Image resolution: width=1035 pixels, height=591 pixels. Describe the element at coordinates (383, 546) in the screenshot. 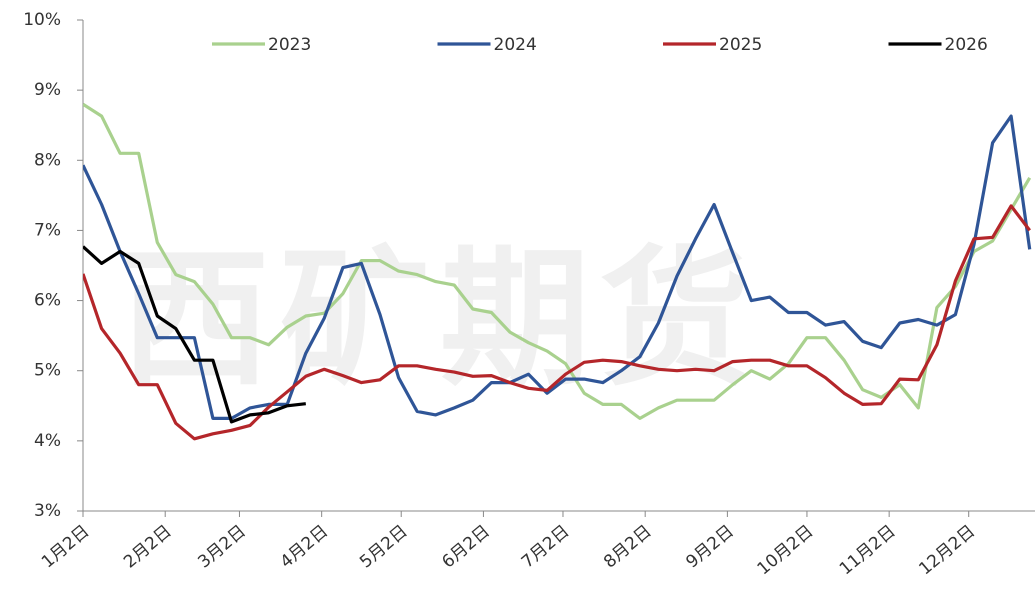

I see `x-tick-label: 5月2日` at that location.